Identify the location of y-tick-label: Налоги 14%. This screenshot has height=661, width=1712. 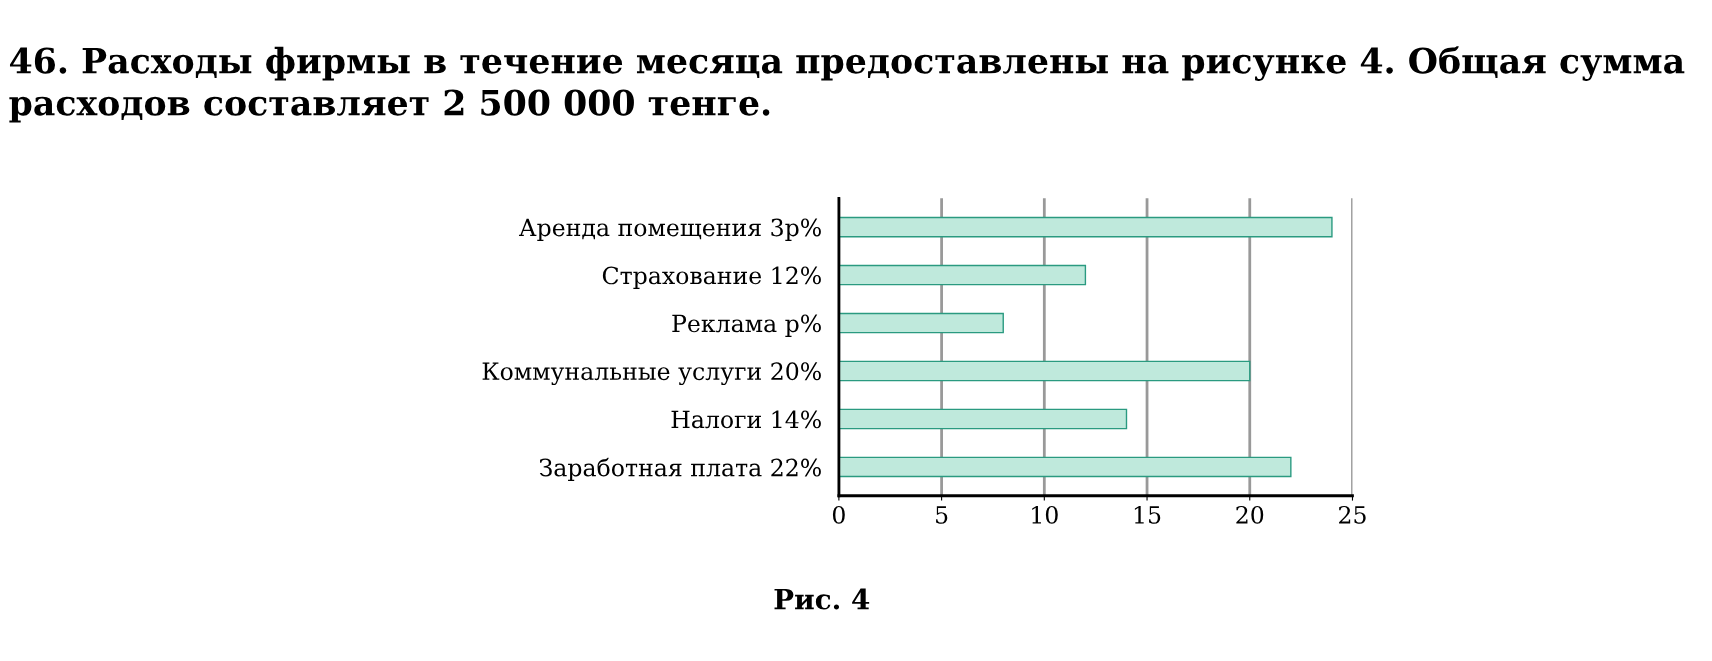
(746, 419).